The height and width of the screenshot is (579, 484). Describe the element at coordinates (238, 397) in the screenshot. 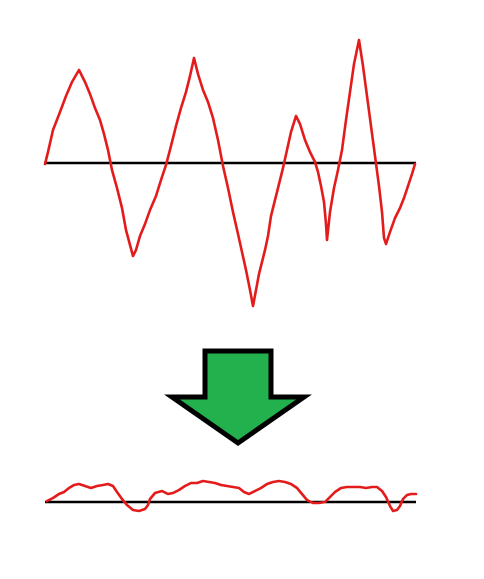

I see `down-arrow-icon` at that location.